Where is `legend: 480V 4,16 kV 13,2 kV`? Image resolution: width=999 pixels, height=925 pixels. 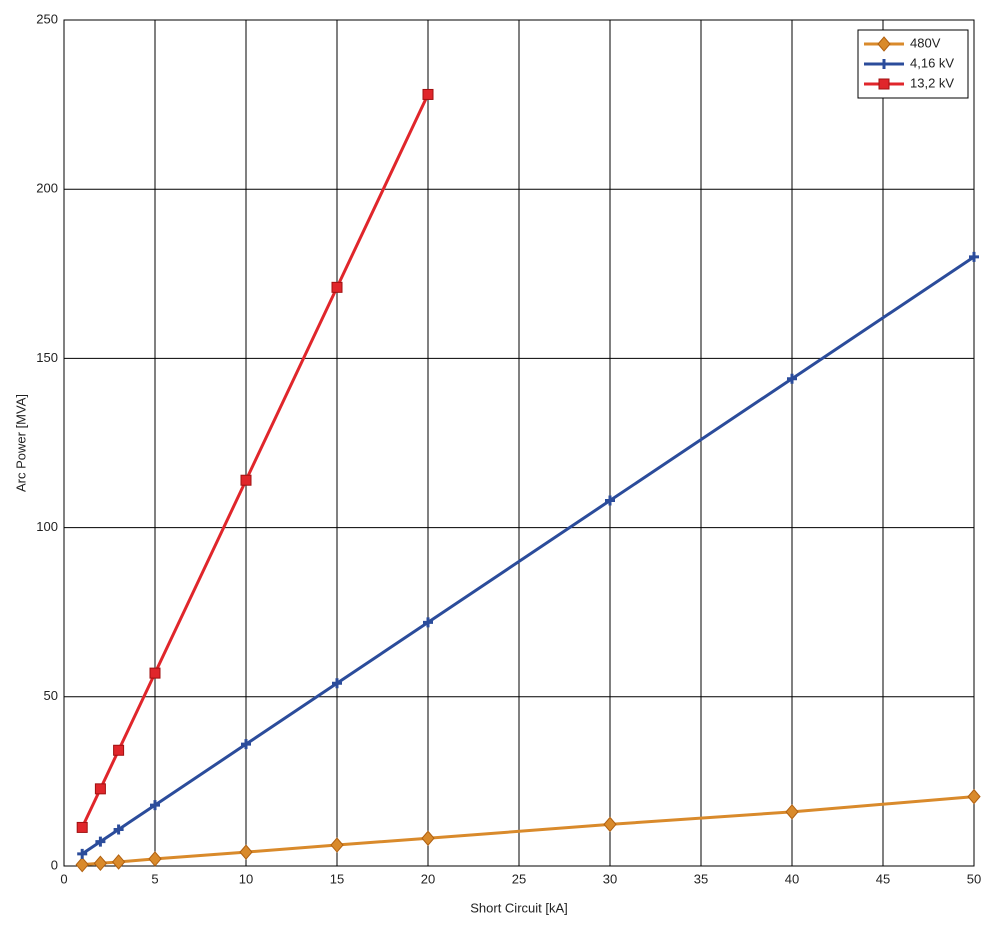 legend: 480V 4,16 kV 13,2 kV is located at coordinates (913, 64).